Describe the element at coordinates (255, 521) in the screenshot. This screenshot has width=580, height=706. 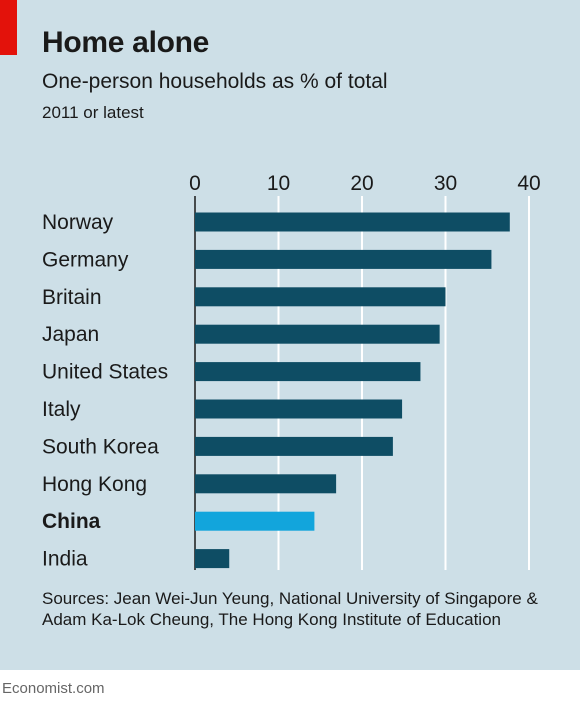
I see `bar-china` at that location.